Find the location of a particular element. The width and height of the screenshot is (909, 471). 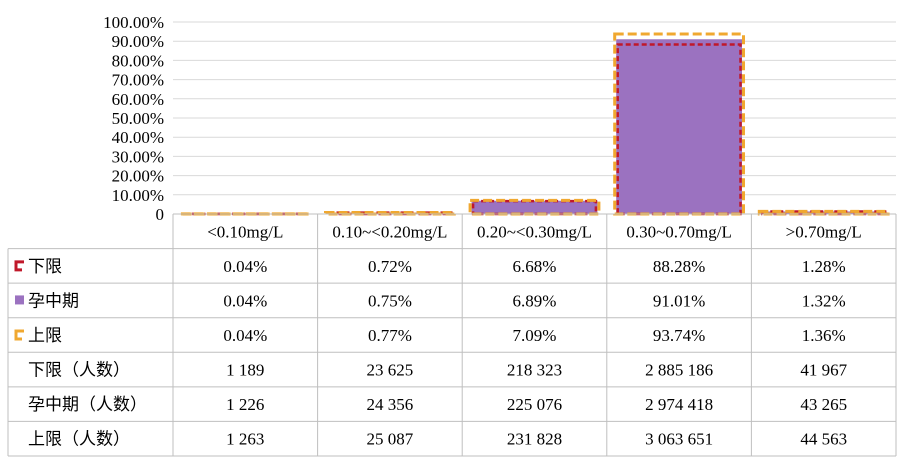

count-value: 231 828 is located at coordinates (534, 439).